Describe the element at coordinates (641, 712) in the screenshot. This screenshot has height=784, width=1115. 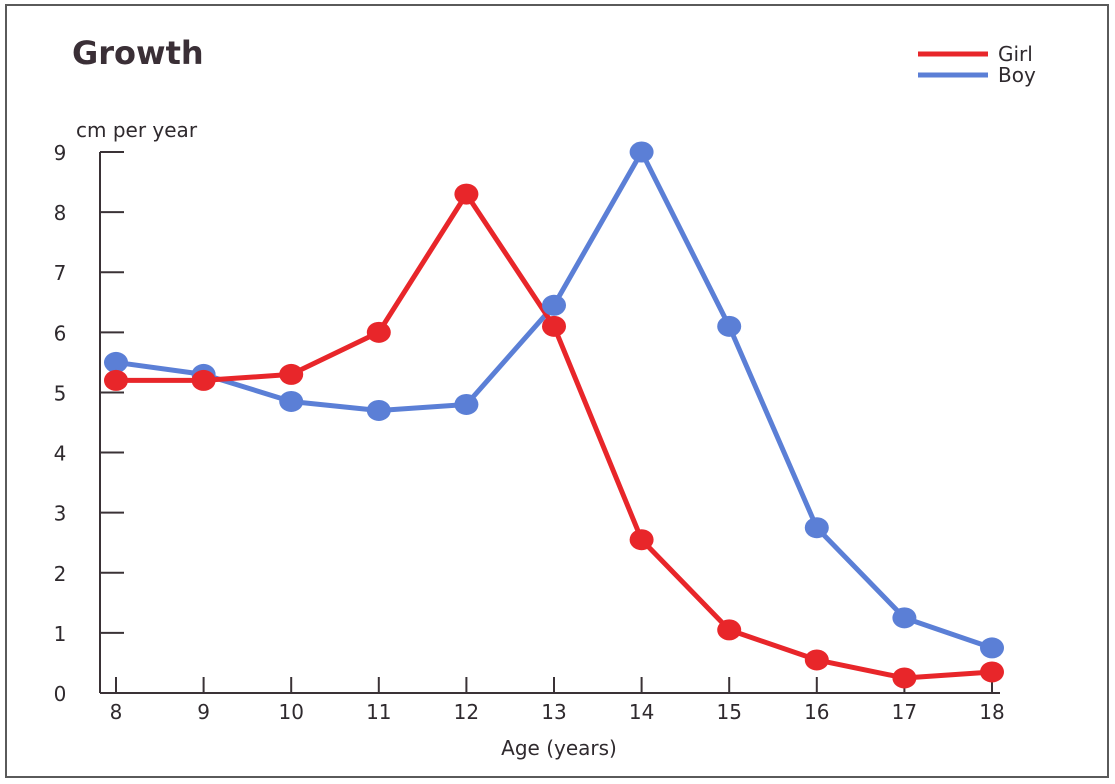
I see `x-tick-label: 14` at that location.